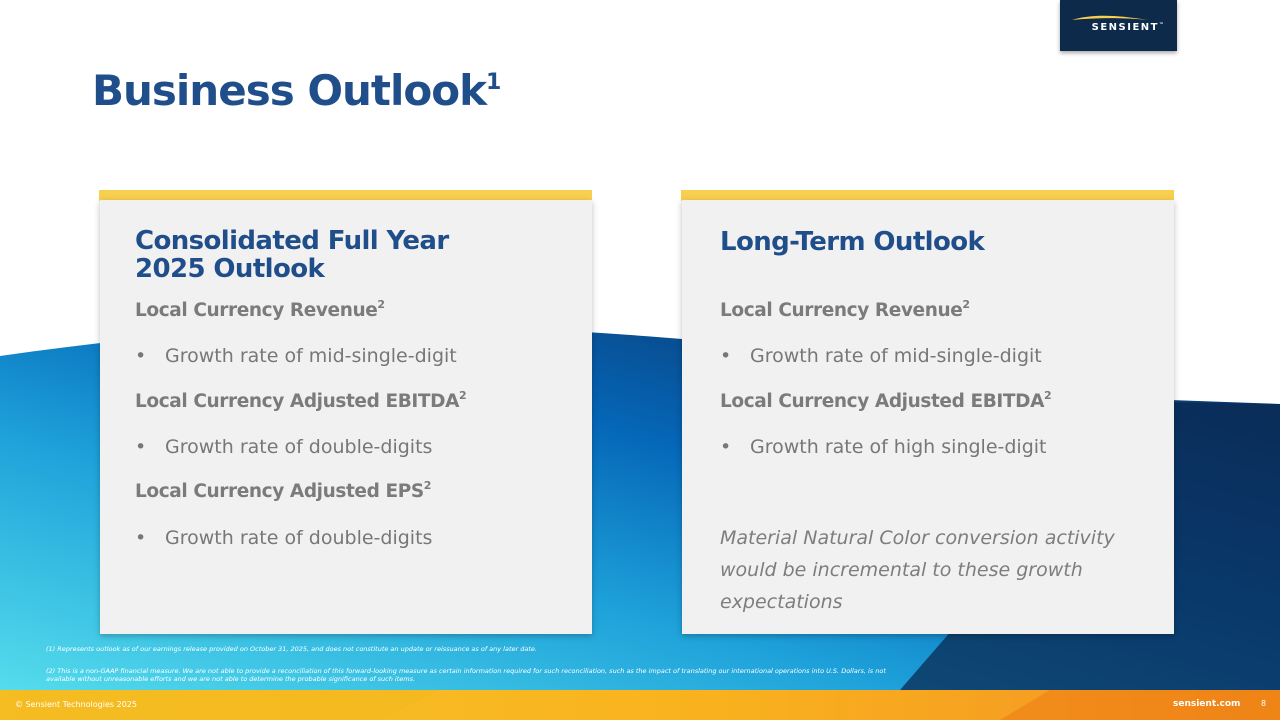 The width and height of the screenshot is (1280, 720). I want to click on card-title: Consolidated Full Year 2025 Outlook, so click(292, 255).